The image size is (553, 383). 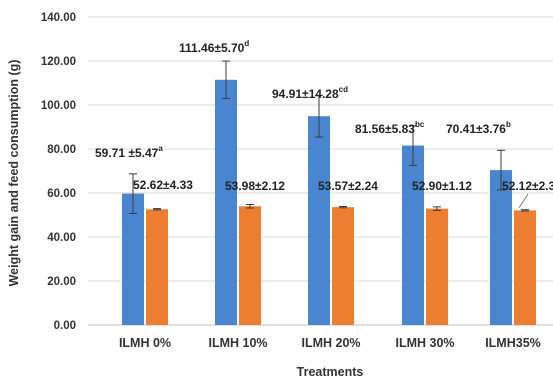 I want to click on x-tick-label: ILMH 0%, so click(x=145, y=343).